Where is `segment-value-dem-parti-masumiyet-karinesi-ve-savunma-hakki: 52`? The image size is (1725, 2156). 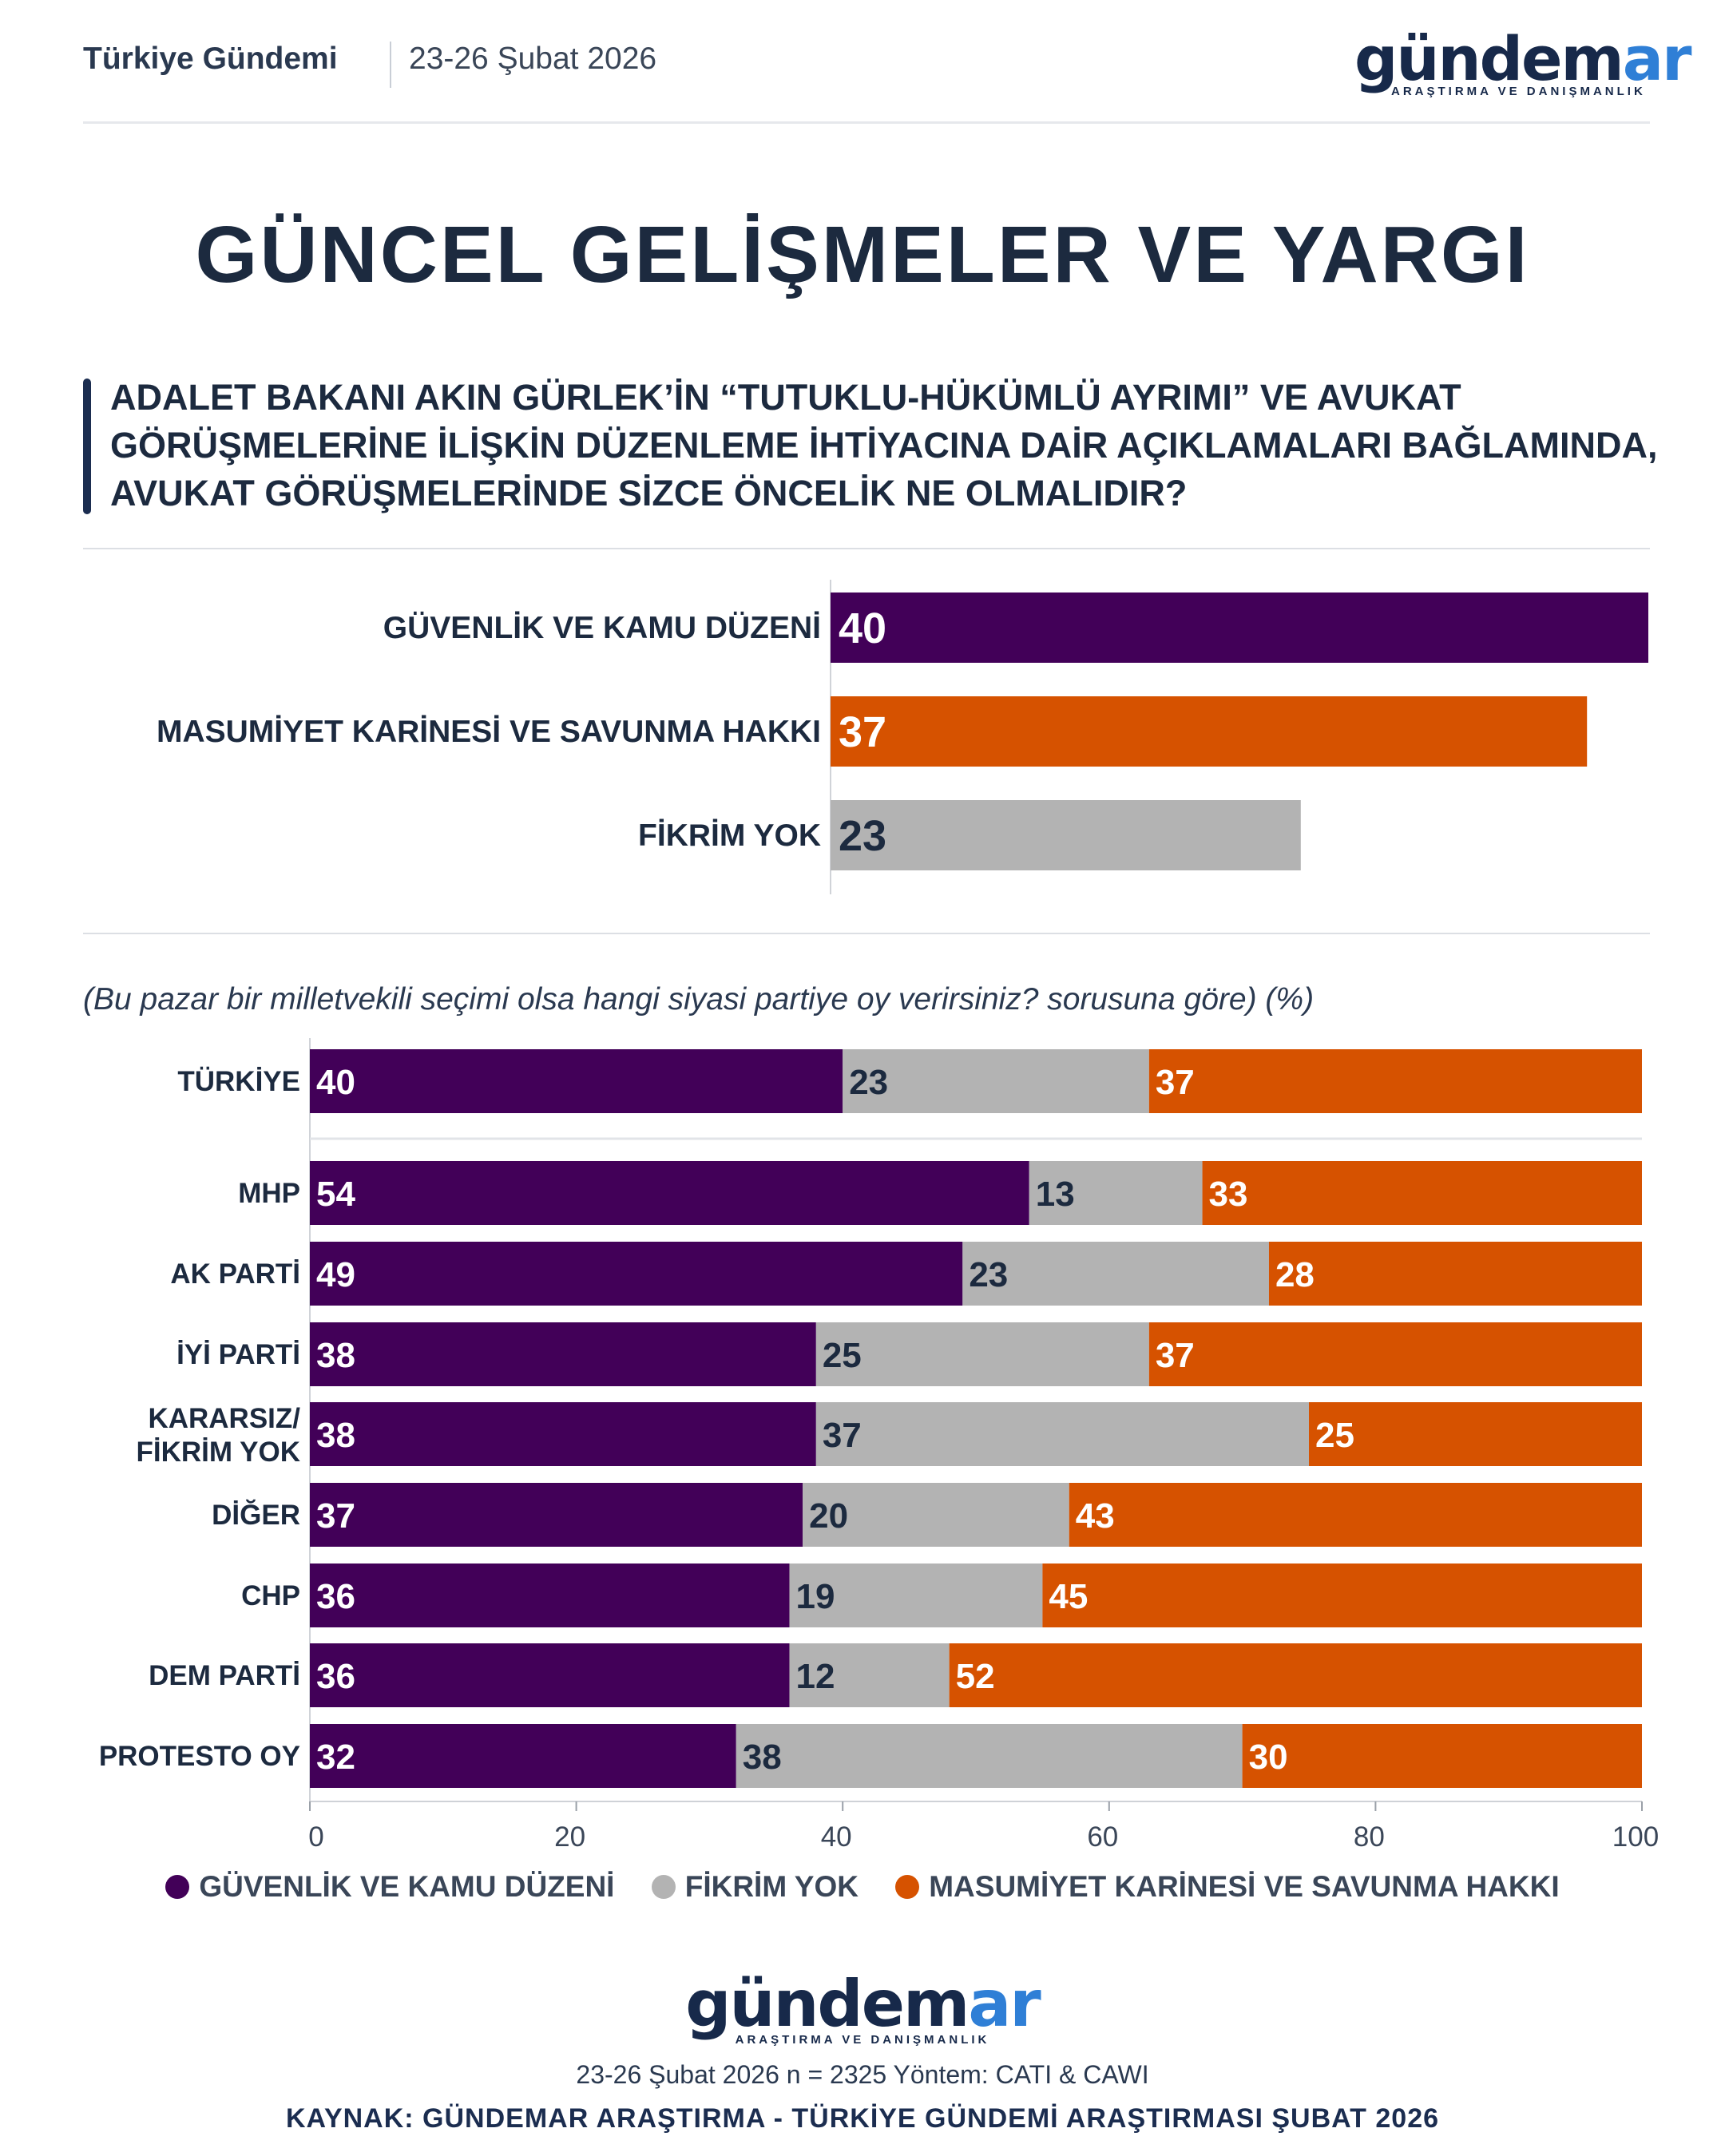 segment-value-dem-parti-masumiyet-karinesi-ve-savunma-hakki: 52 is located at coordinates (976, 1676).